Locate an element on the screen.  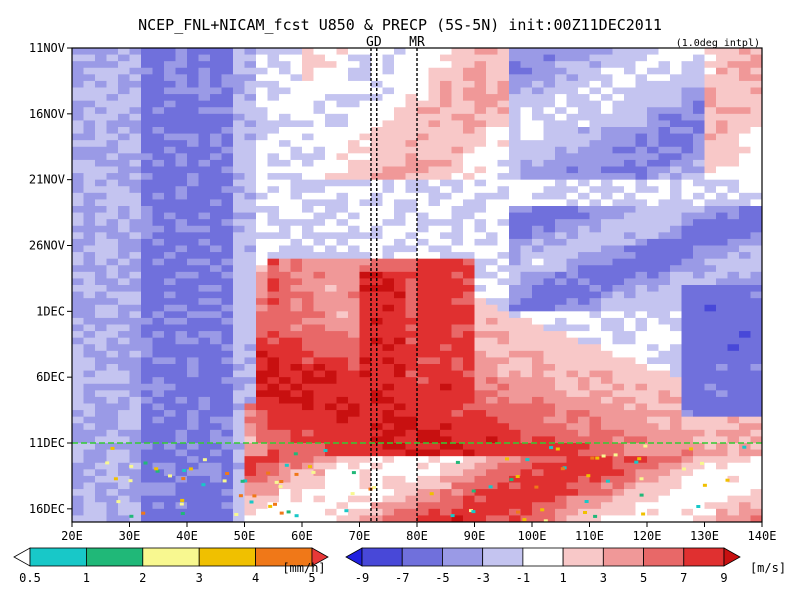
colorbar-tick-label: 1 is located at coordinates (86, 578).